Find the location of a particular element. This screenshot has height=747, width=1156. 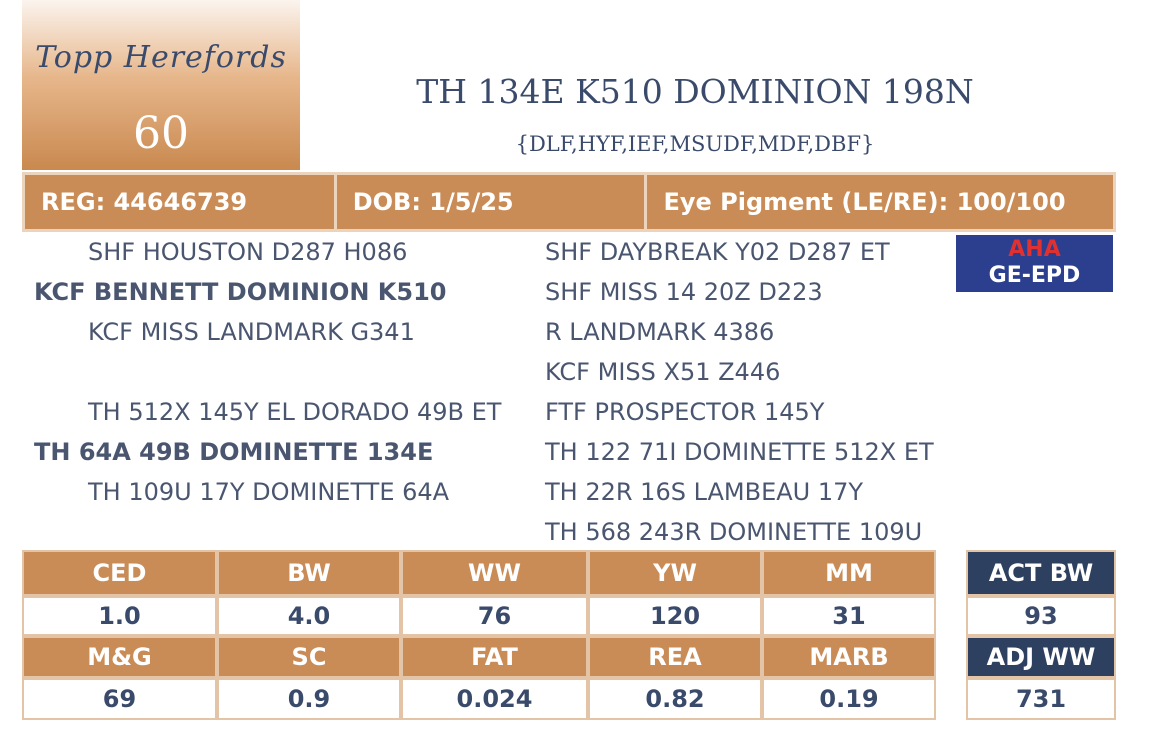

epd-label: WW is located at coordinates (494, 573).